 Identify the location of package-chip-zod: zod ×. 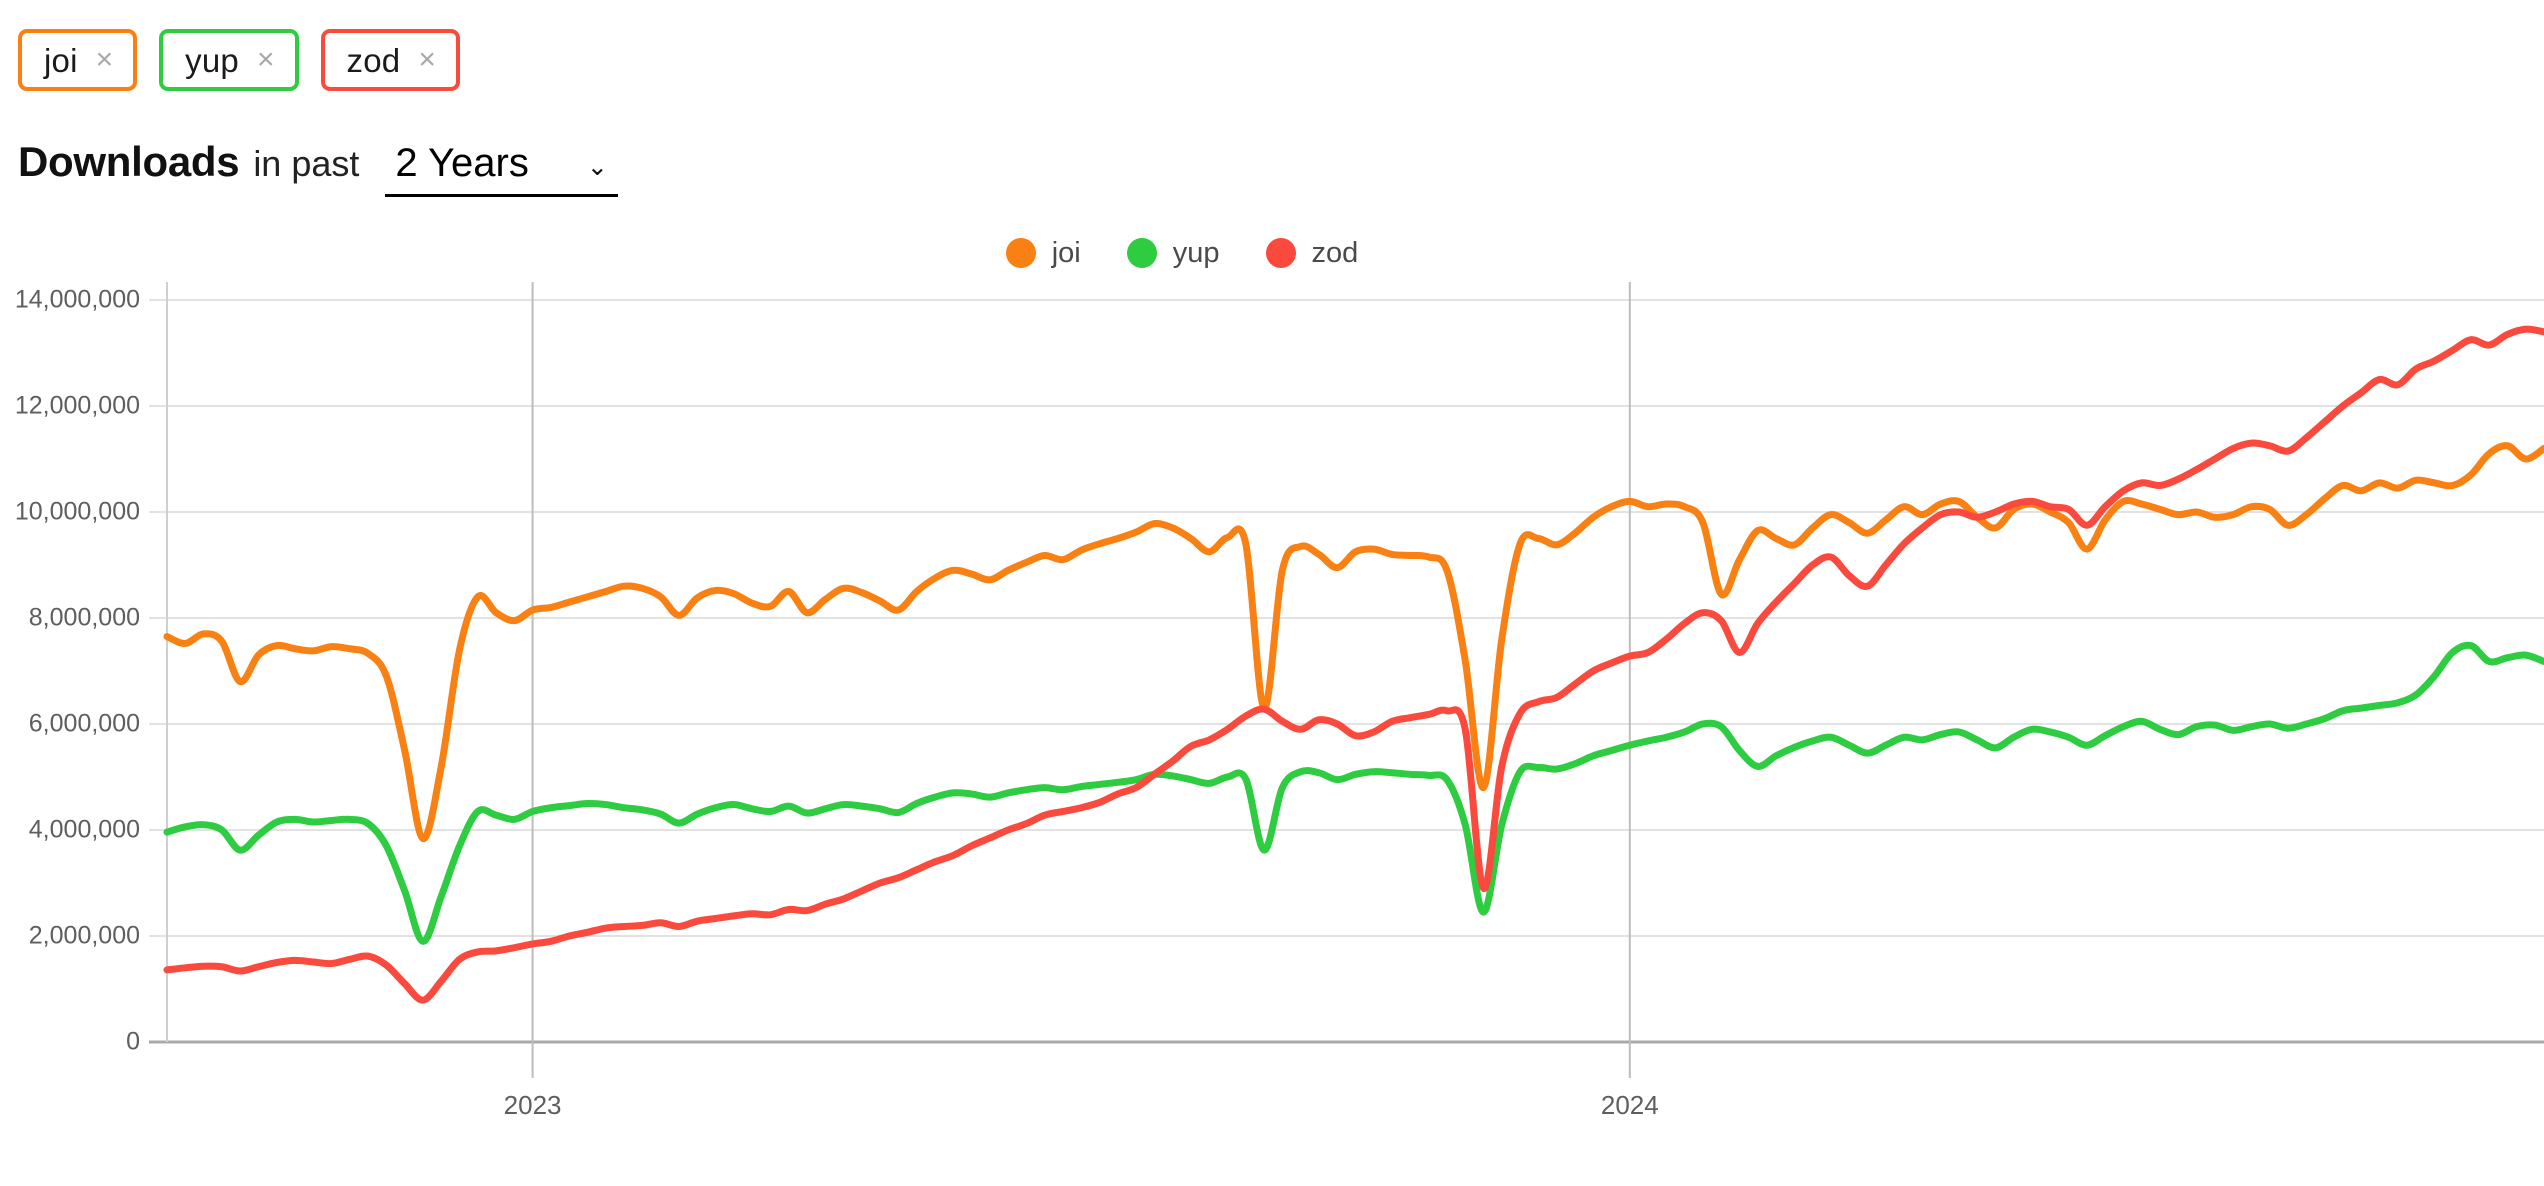
(390, 60).